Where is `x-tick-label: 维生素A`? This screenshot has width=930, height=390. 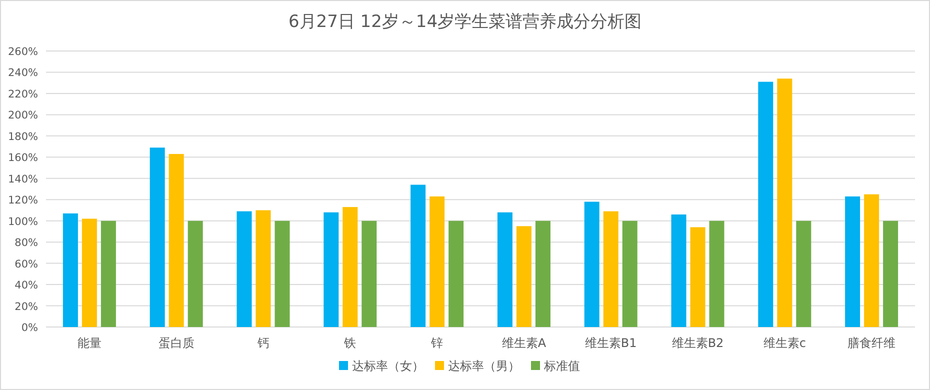
x-tick-label: 维生素A is located at coordinates (524, 343).